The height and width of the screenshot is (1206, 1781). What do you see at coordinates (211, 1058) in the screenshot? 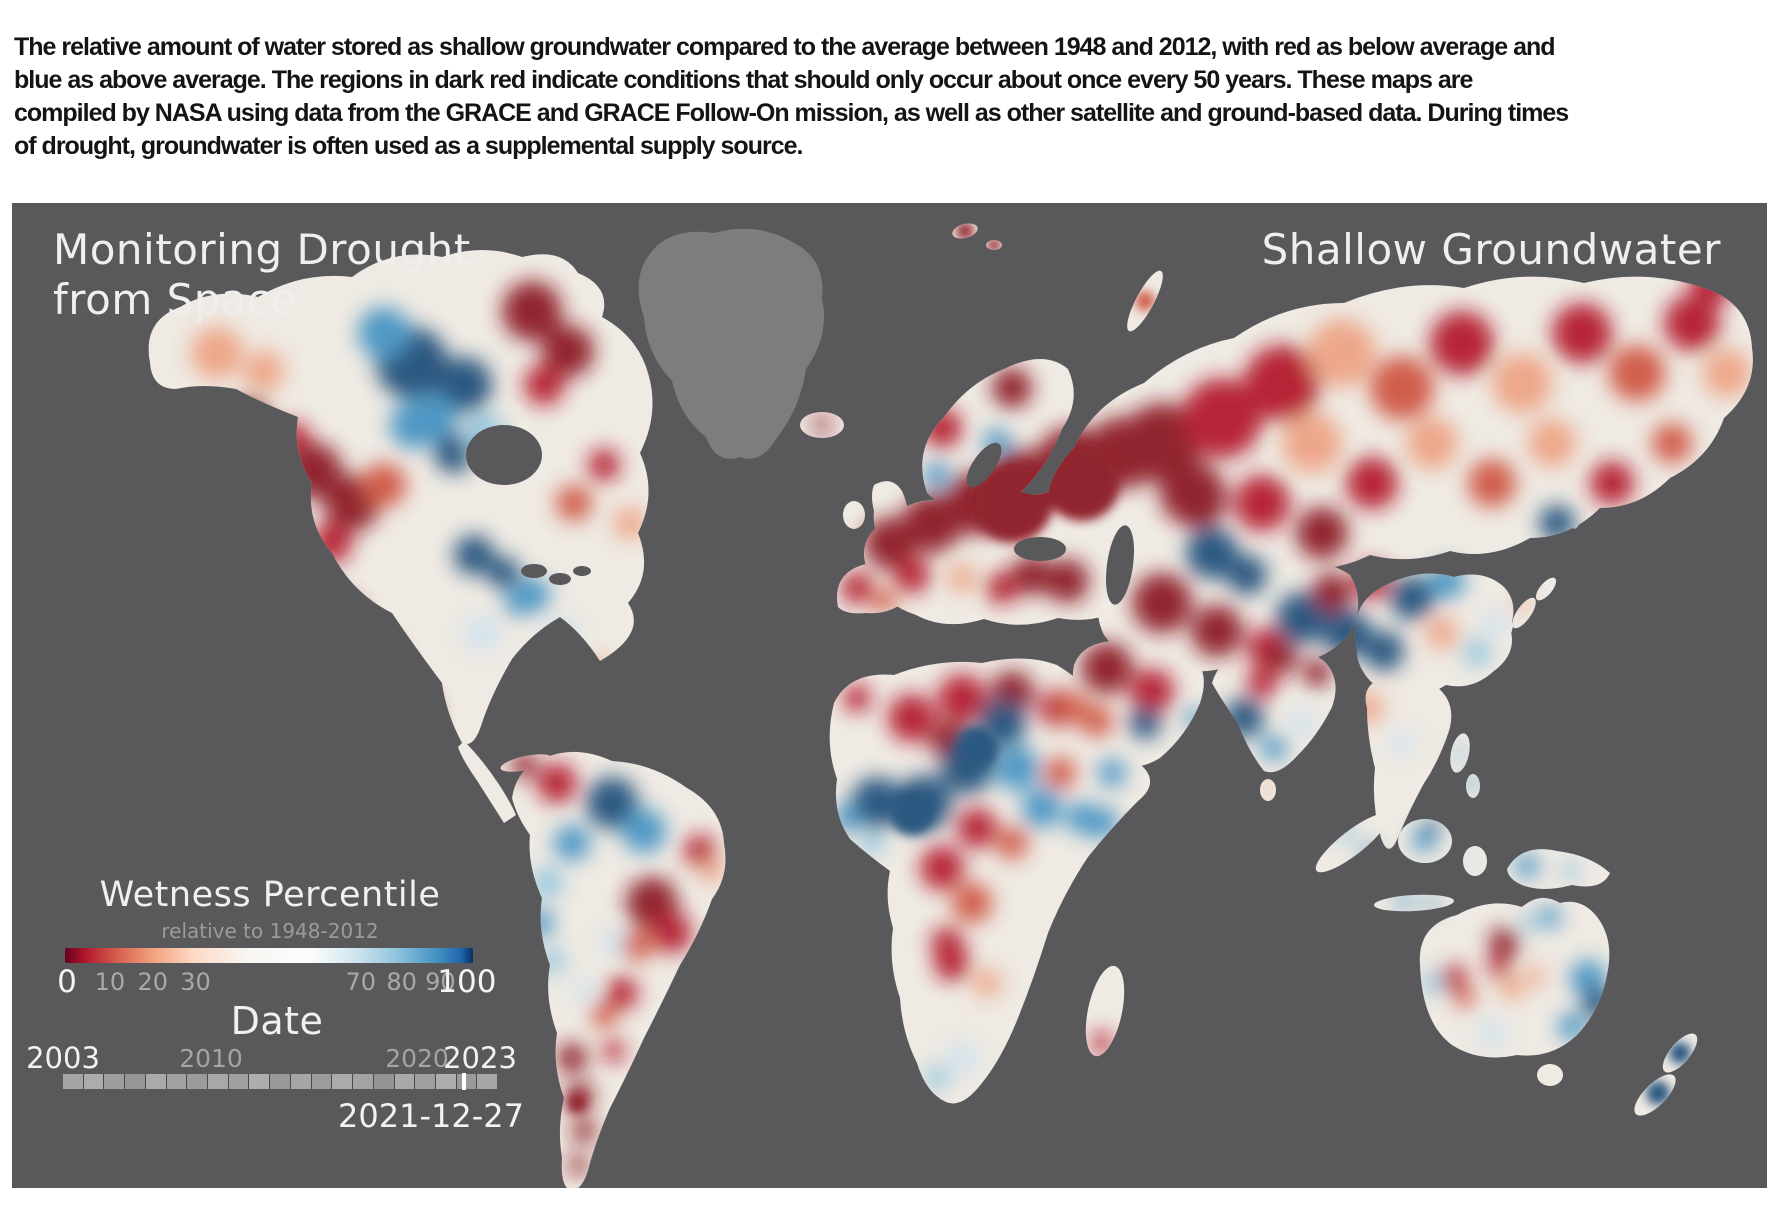
I see `timeline-year-2010: 2010` at bounding box center [211, 1058].